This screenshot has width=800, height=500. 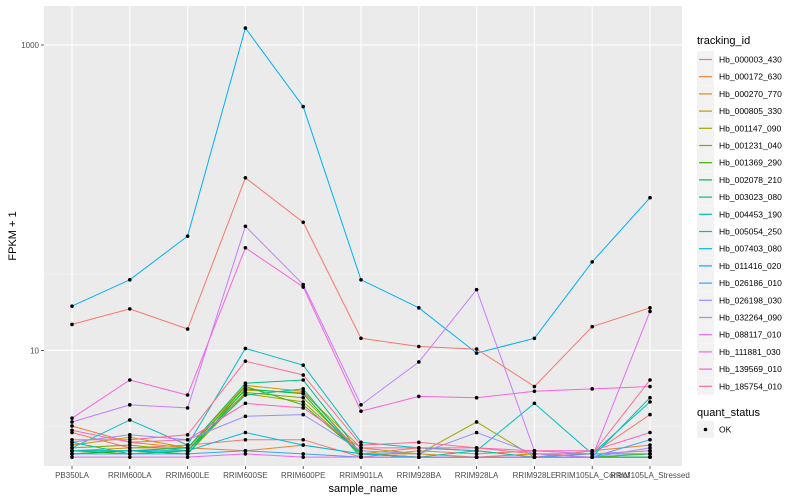 I want to click on legend-label: Hb_000270_770, so click(x=750, y=94).